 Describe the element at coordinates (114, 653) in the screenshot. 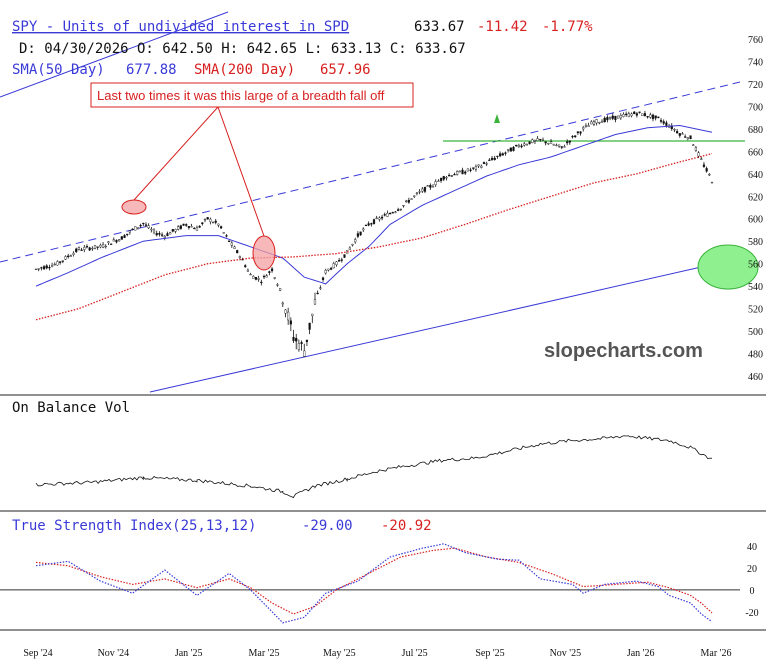

I see `x-tick-label: Nov '24` at that location.